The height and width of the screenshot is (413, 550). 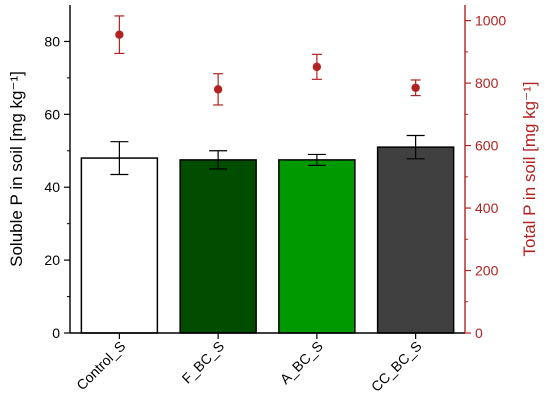 What do you see at coordinates (249, 364) in the screenshot?
I see `x-axis-ticks: Control_S F_BC_S A_BC_S CC_BC_S` at bounding box center [249, 364].